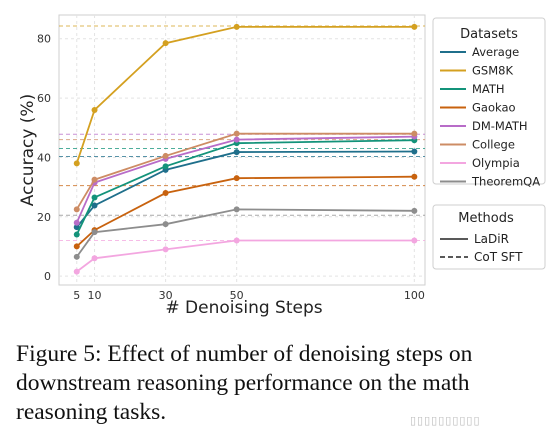 The width and height of the screenshot is (559, 442). What do you see at coordinates (494, 108) in the screenshot?
I see `legend-label-gaokao: Gaokao` at bounding box center [494, 108].